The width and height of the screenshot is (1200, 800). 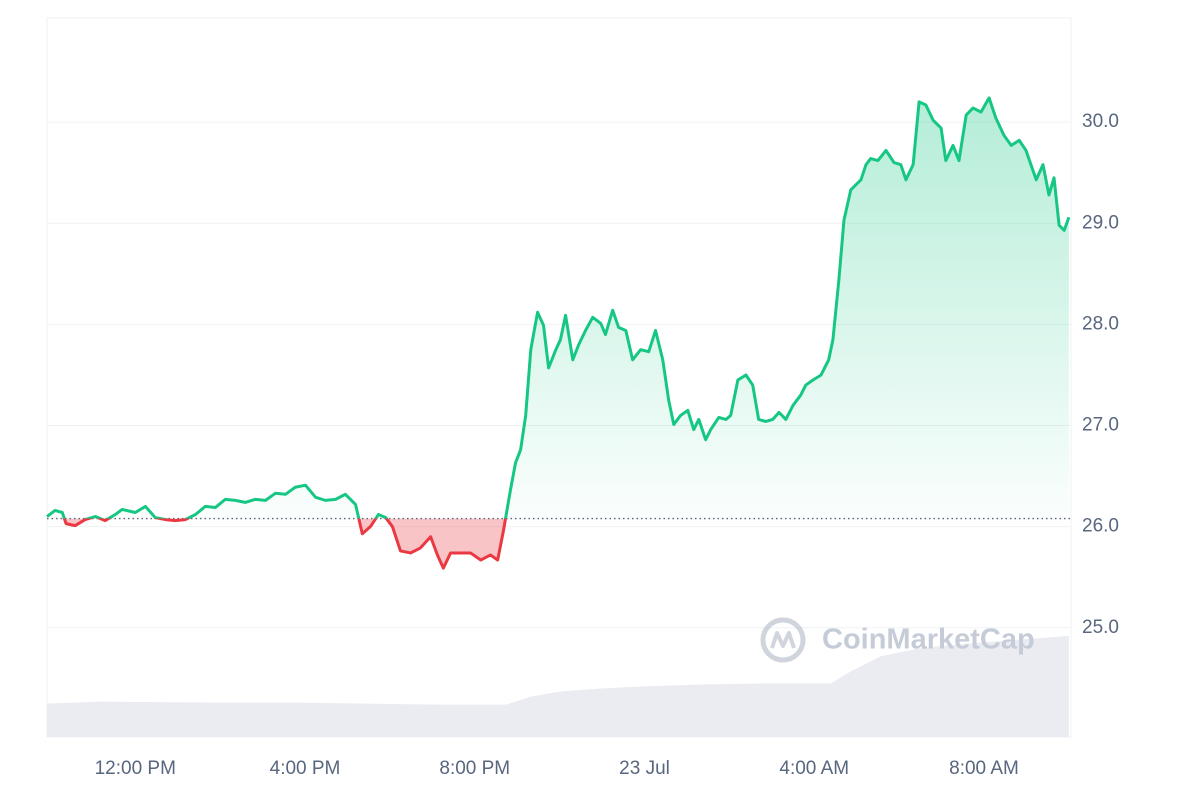 What do you see at coordinates (1100, 627) in the screenshot?
I see `y-tick-label: 25.0` at bounding box center [1100, 627].